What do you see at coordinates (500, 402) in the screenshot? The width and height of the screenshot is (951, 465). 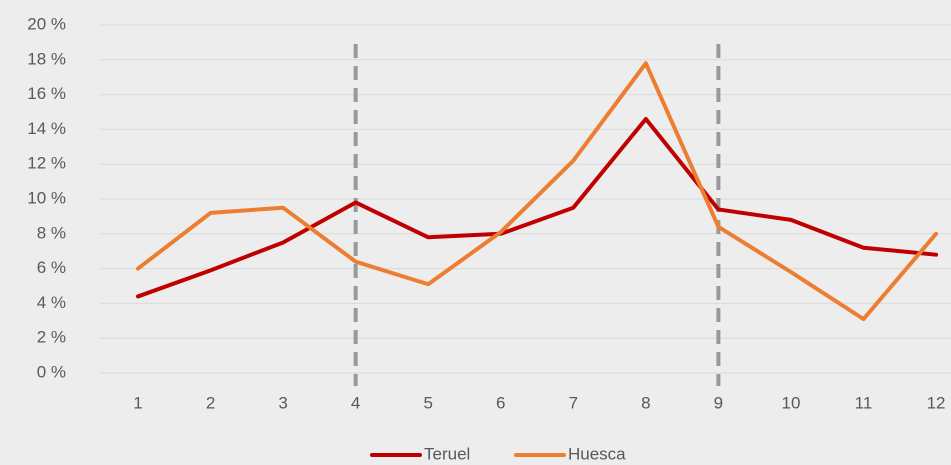 I see `x-tick-label: 6` at bounding box center [500, 402].